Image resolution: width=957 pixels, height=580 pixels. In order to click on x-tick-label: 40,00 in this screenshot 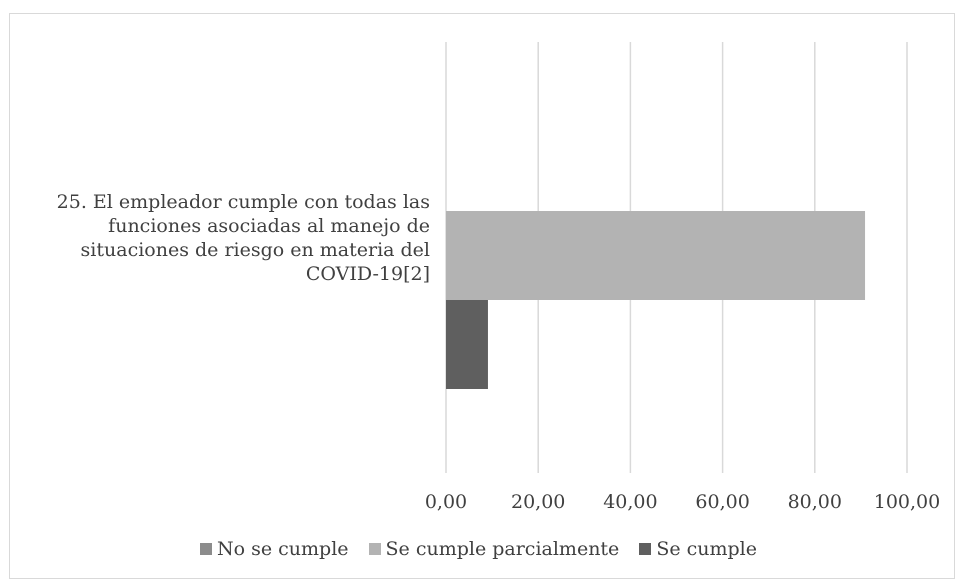, I will do `click(630, 502)`.